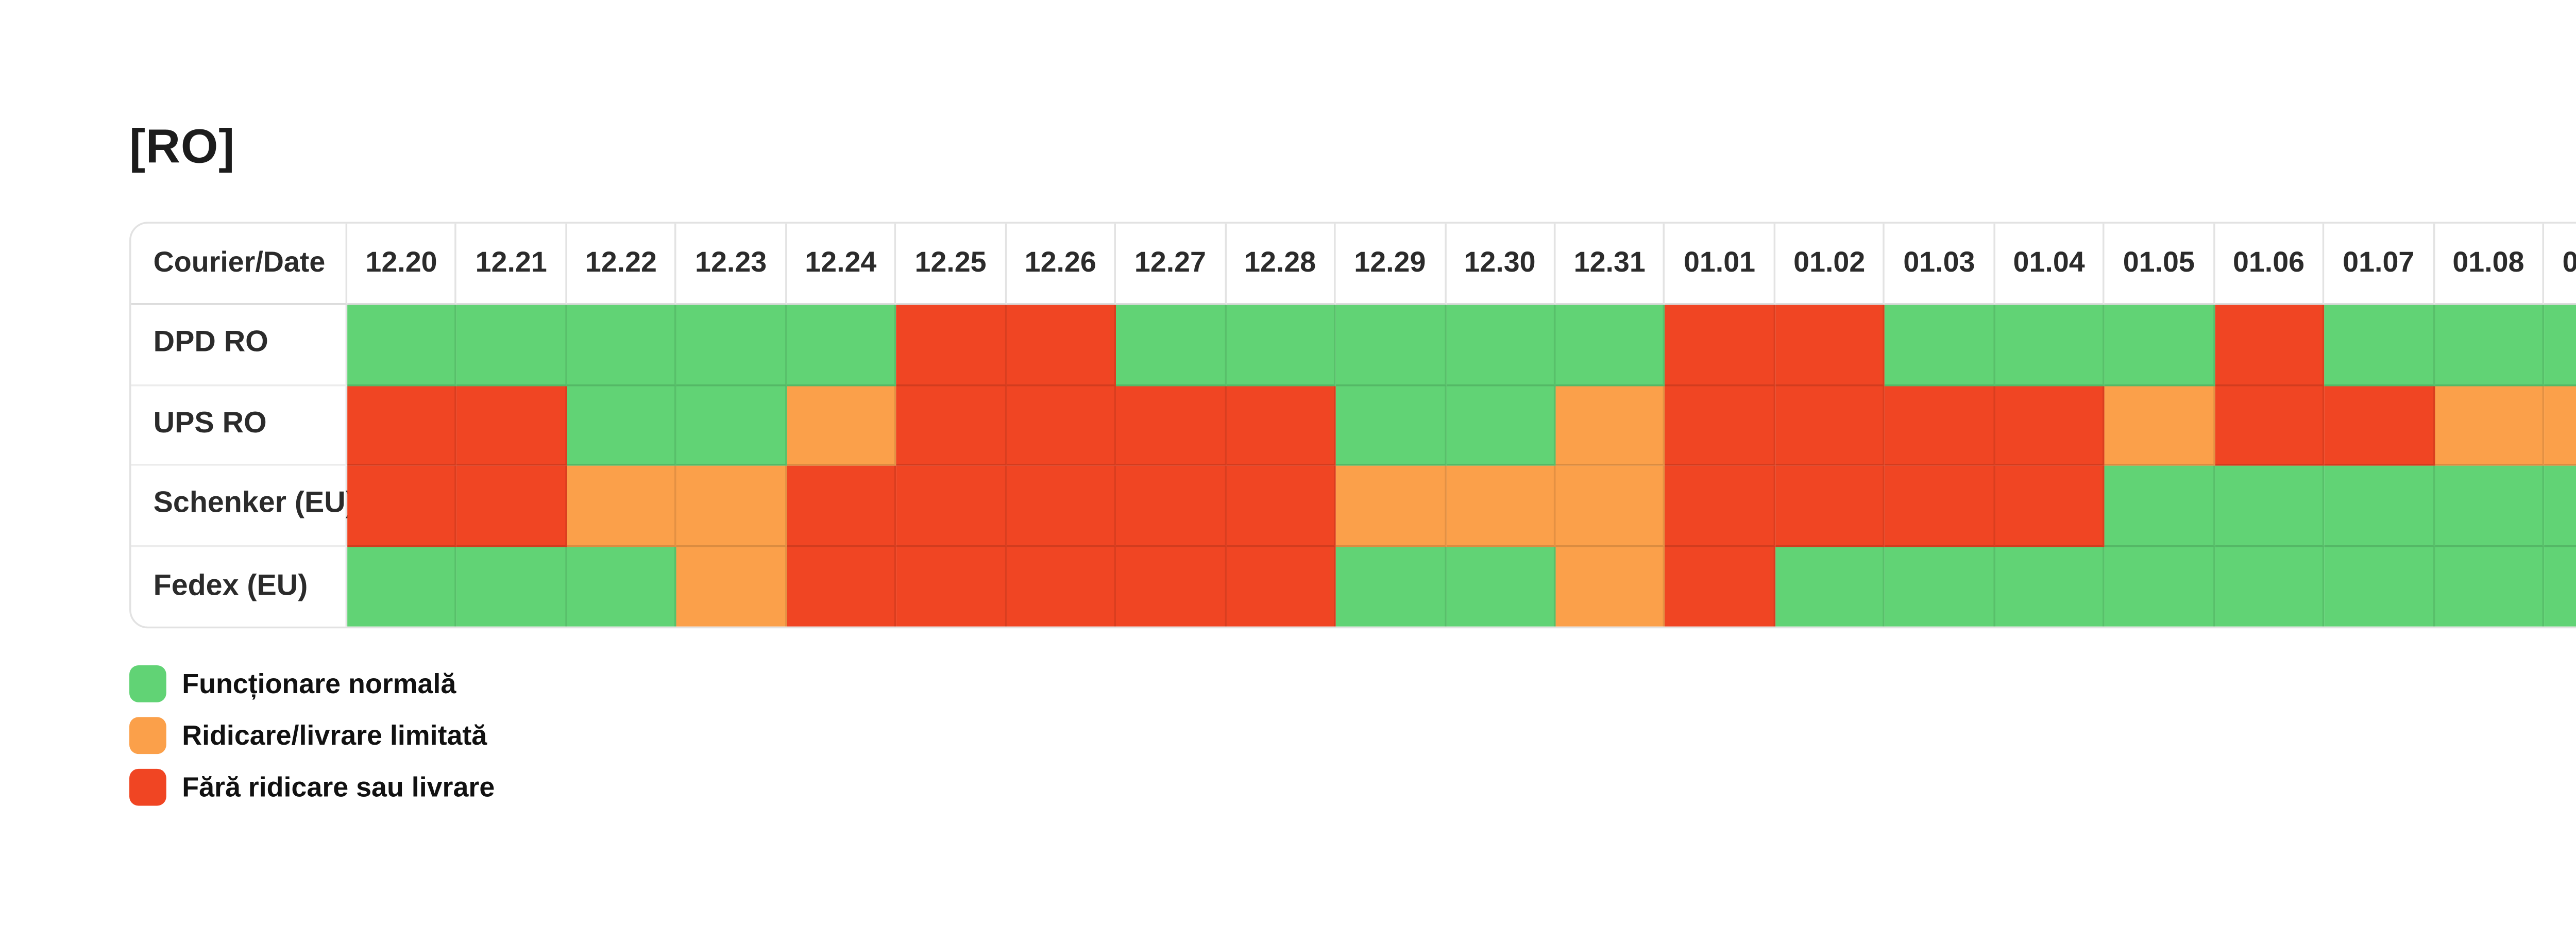  Describe the element at coordinates (1171, 264) in the screenshot. I see `date-header: 12.27` at that location.